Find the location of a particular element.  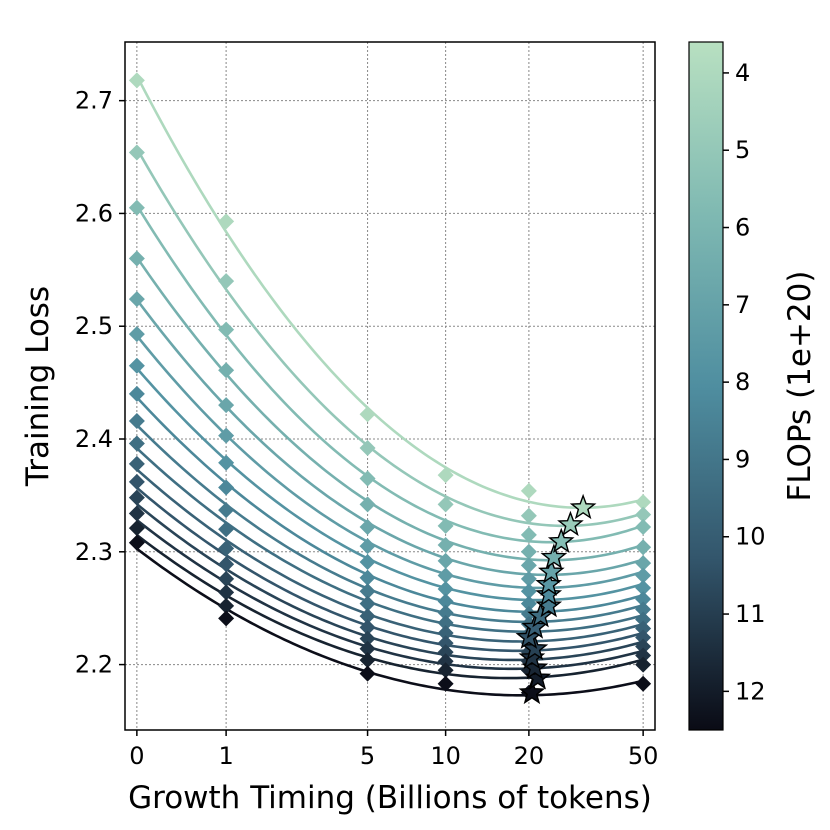

x-tick-label: 20 is located at coordinates (529, 756).